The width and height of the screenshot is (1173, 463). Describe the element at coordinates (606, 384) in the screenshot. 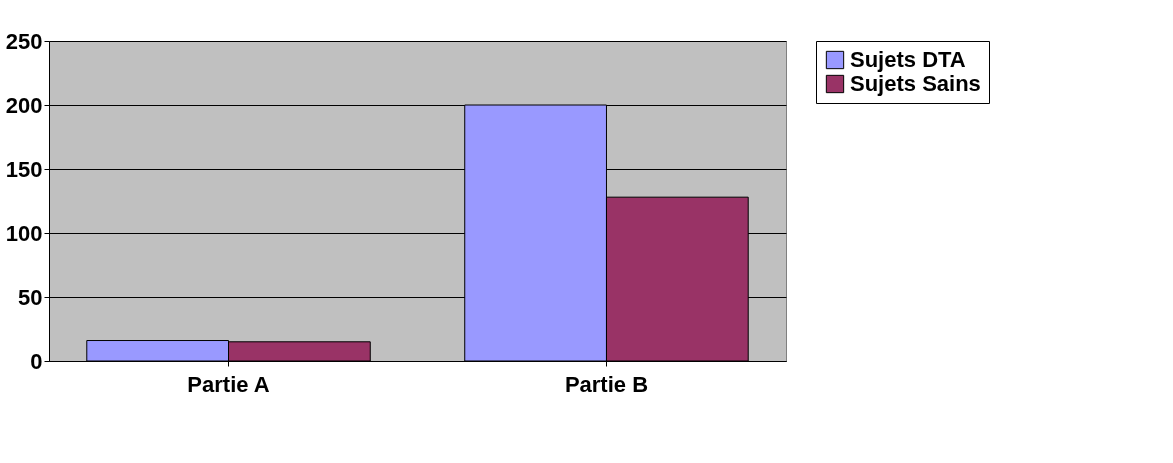

I see `x-tick-label: Partie B` at that location.